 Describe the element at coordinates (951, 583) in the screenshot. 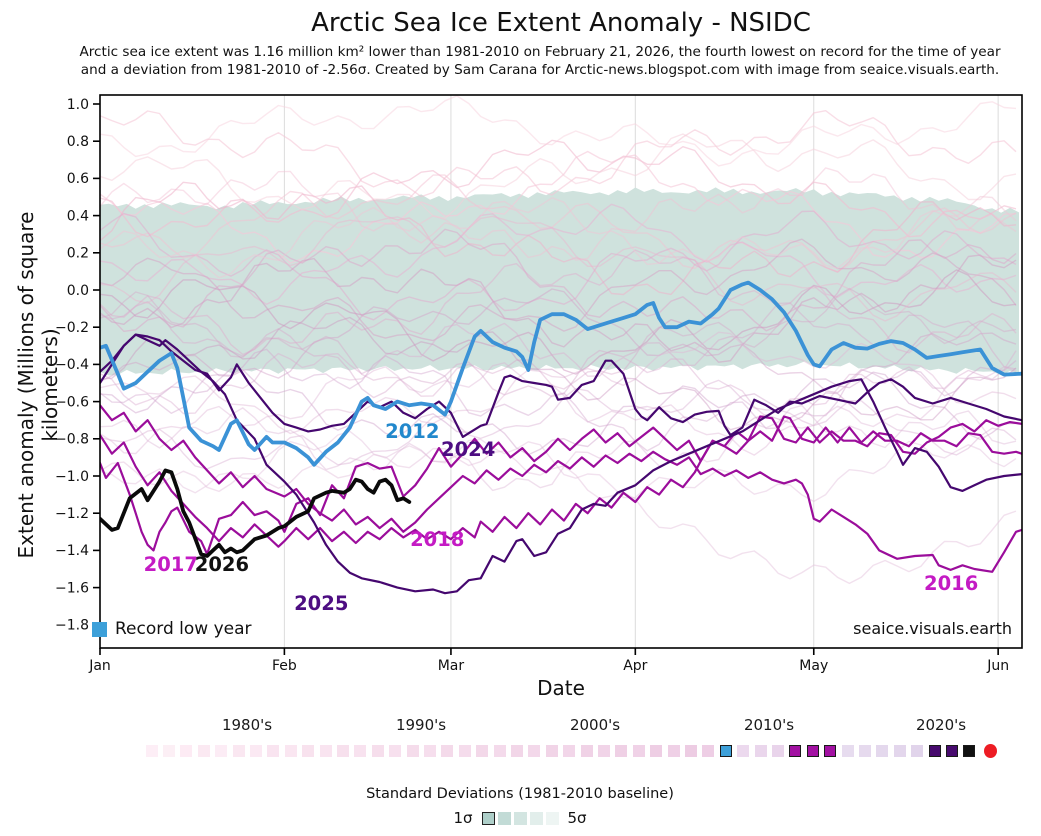

I see `series-label-2016: 2016` at that location.